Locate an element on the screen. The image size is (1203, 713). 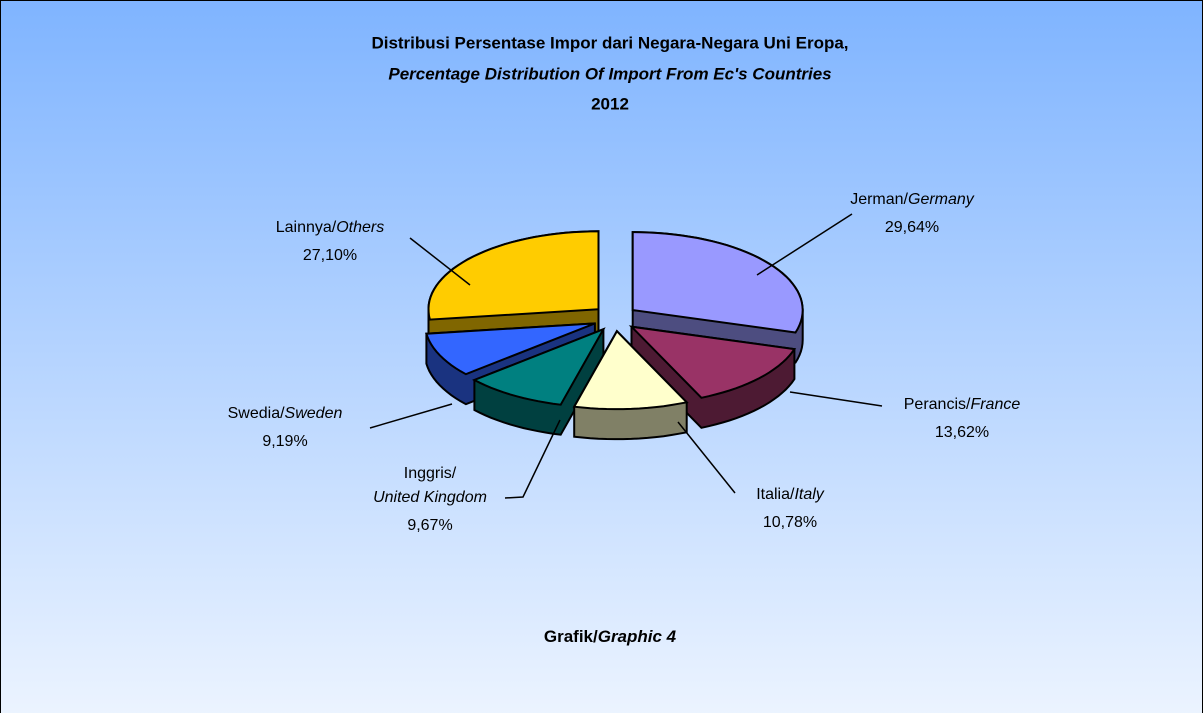
value-label: 27,10% is located at coordinates (330, 255).